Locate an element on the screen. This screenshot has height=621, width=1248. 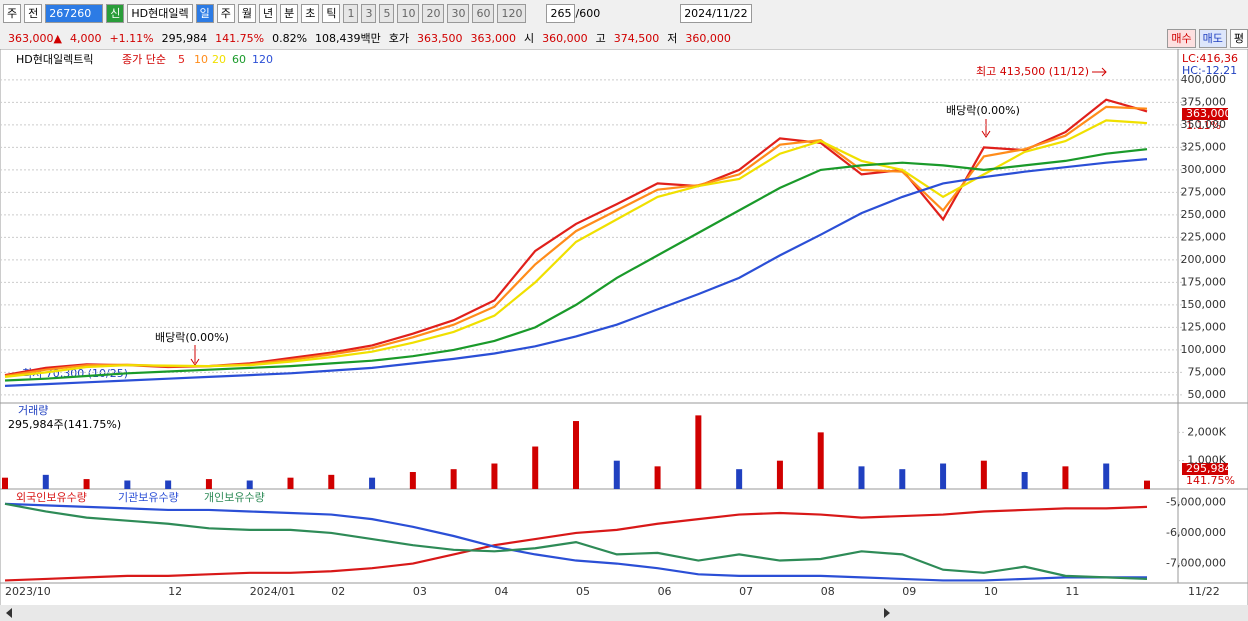
lc-info: LC:416,36 is located at coordinates (1210, 58).